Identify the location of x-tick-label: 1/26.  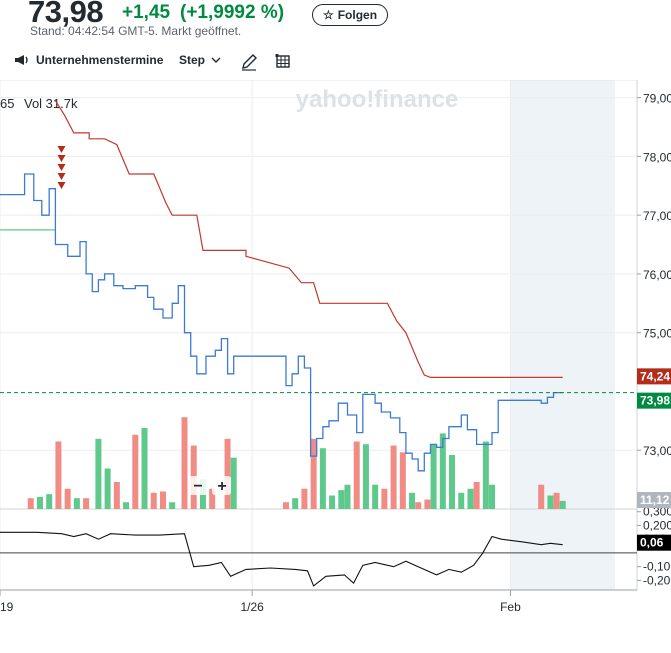
(252, 607).